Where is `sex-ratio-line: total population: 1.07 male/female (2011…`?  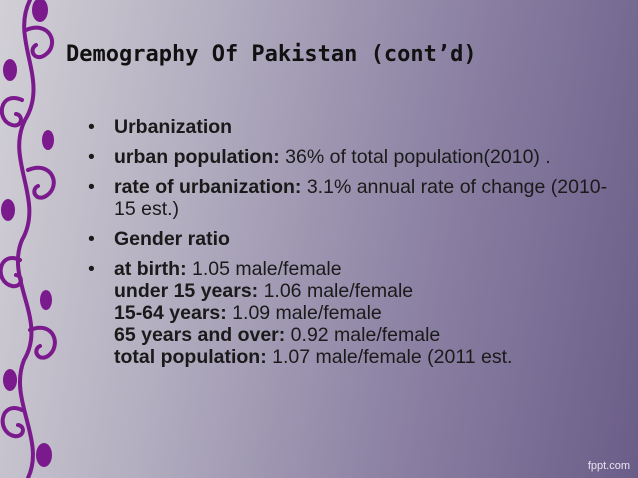 sex-ratio-line: total population: 1.07 male/female (2011… is located at coordinates (361, 357).